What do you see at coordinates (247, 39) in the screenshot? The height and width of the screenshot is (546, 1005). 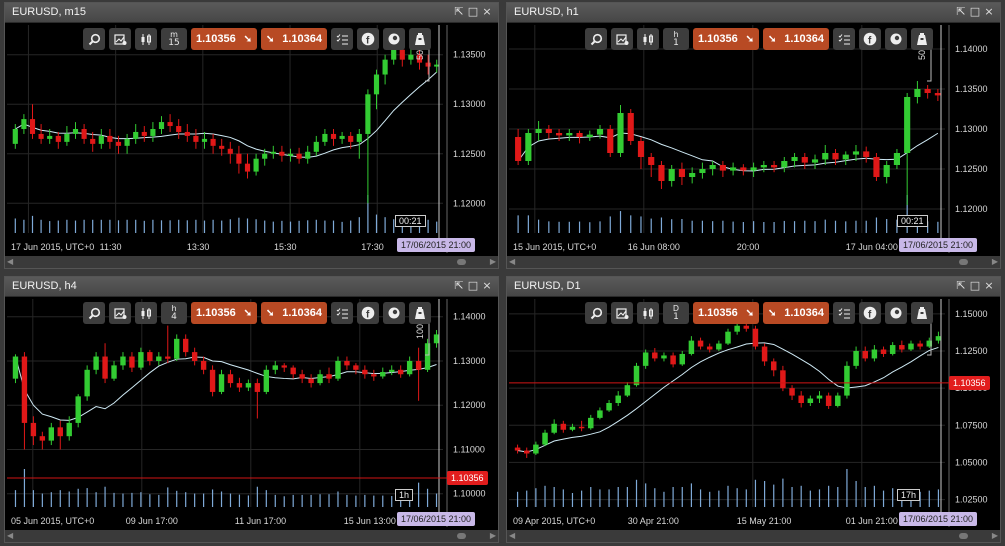 I see `sell-arrow-icon: ➘` at bounding box center [247, 39].